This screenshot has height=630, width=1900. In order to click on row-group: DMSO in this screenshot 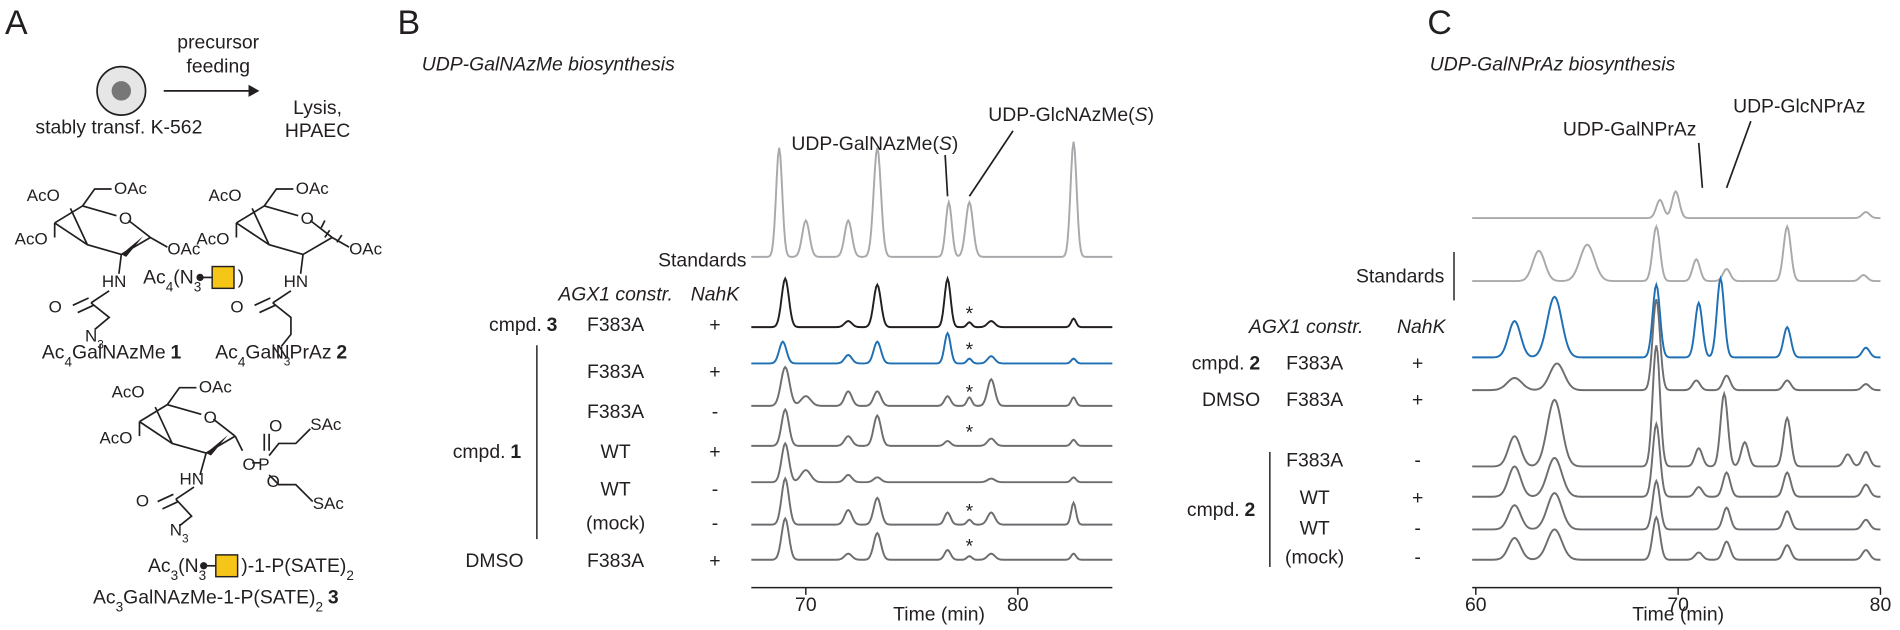, I will do `click(494, 561)`.